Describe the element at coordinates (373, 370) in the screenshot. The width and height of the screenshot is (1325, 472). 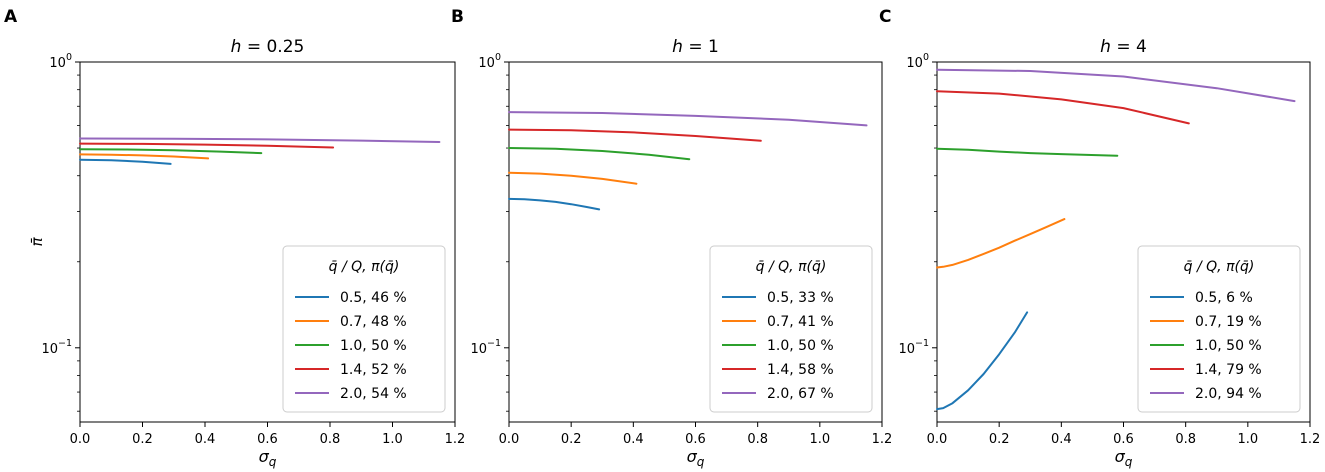
I see `legend-label-3: 1.4, 52 %` at that location.